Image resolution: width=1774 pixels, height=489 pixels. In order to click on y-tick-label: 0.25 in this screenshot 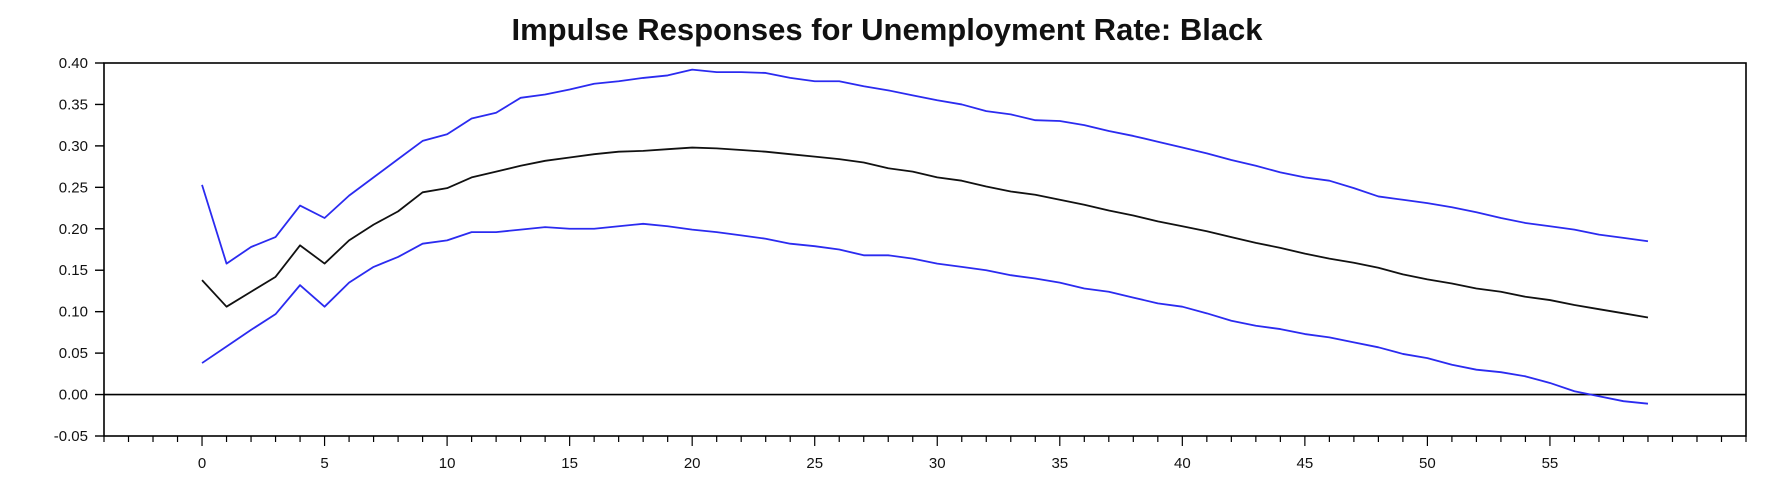, I will do `click(73, 187)`.